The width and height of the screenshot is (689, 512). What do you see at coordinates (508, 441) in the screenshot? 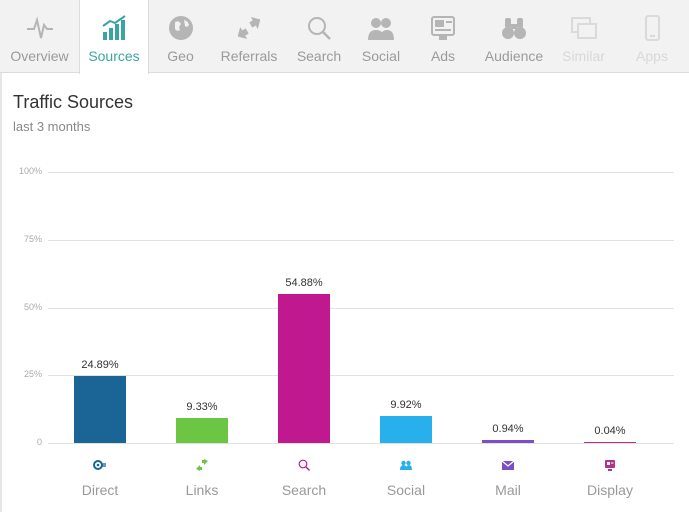
I see `bar-mail` at bounding box center [508, 441].